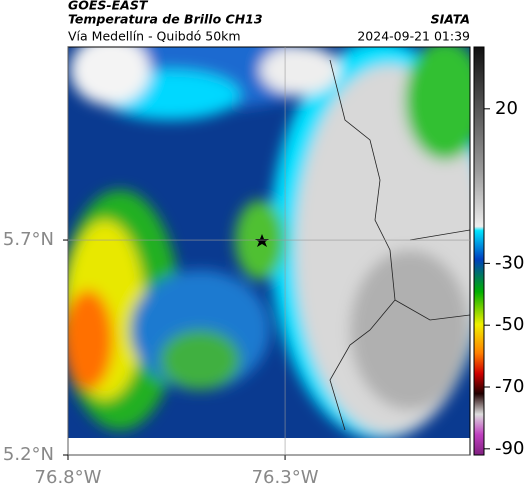 This screenshot has height=491, width=526. What do you see at coordinates (506, 108) in the screenshot?
I see `colorbar-tick-label: 20` at bounding box center [506, 108].